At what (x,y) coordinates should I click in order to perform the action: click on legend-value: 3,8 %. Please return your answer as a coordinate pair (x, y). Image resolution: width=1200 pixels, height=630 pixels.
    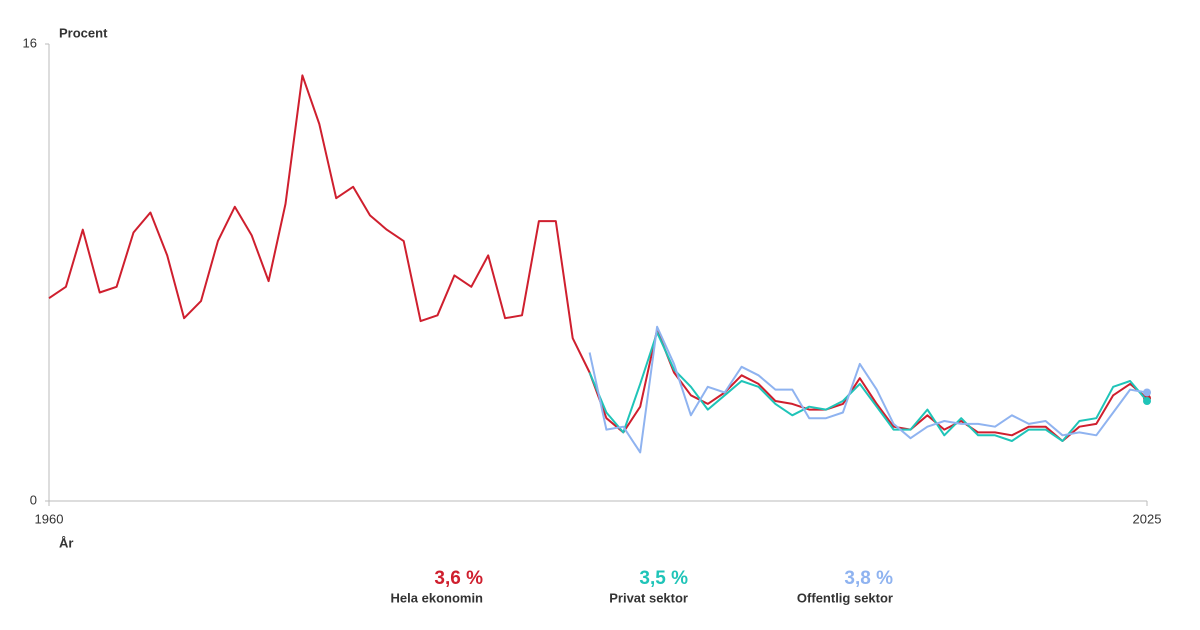
    Looking at the image, I should click on (868, 578).